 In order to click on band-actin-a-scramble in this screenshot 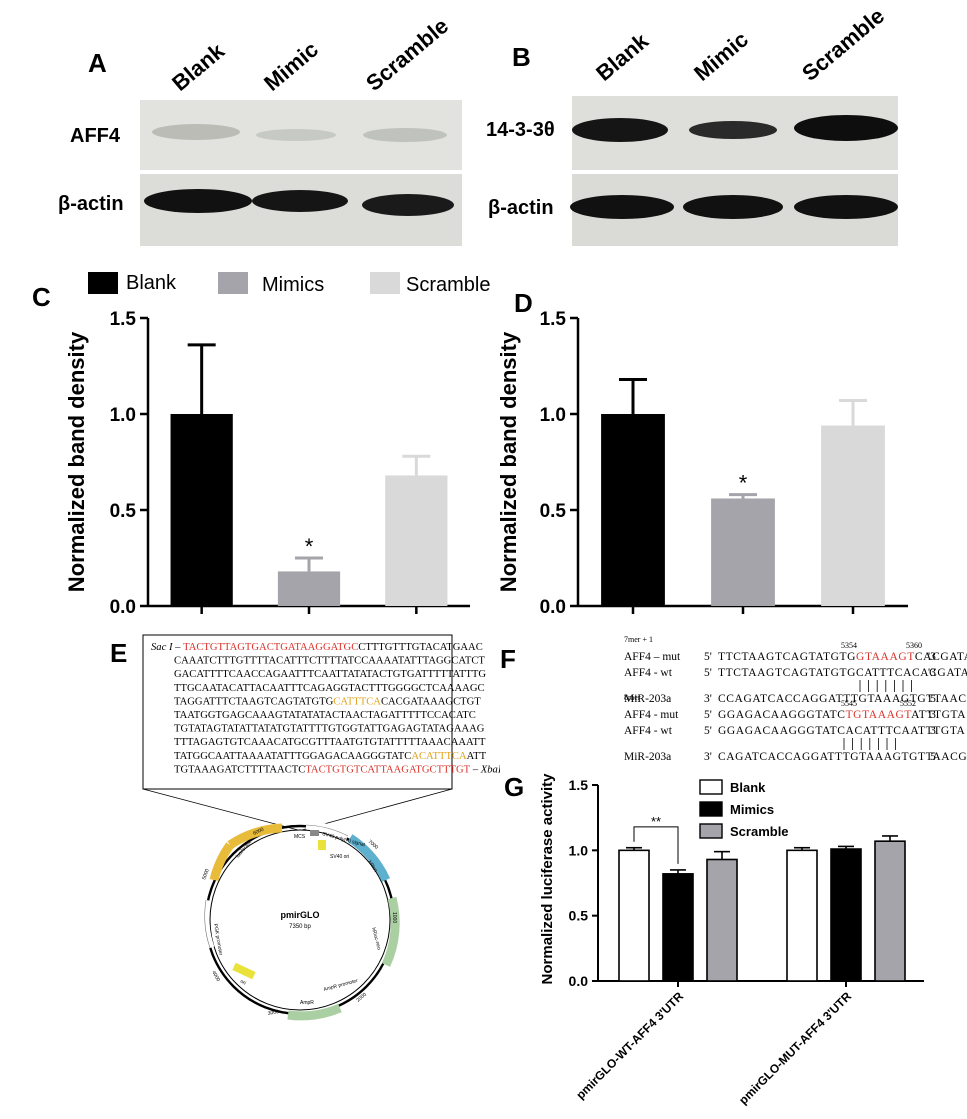, I will do `click(408, 205)`.